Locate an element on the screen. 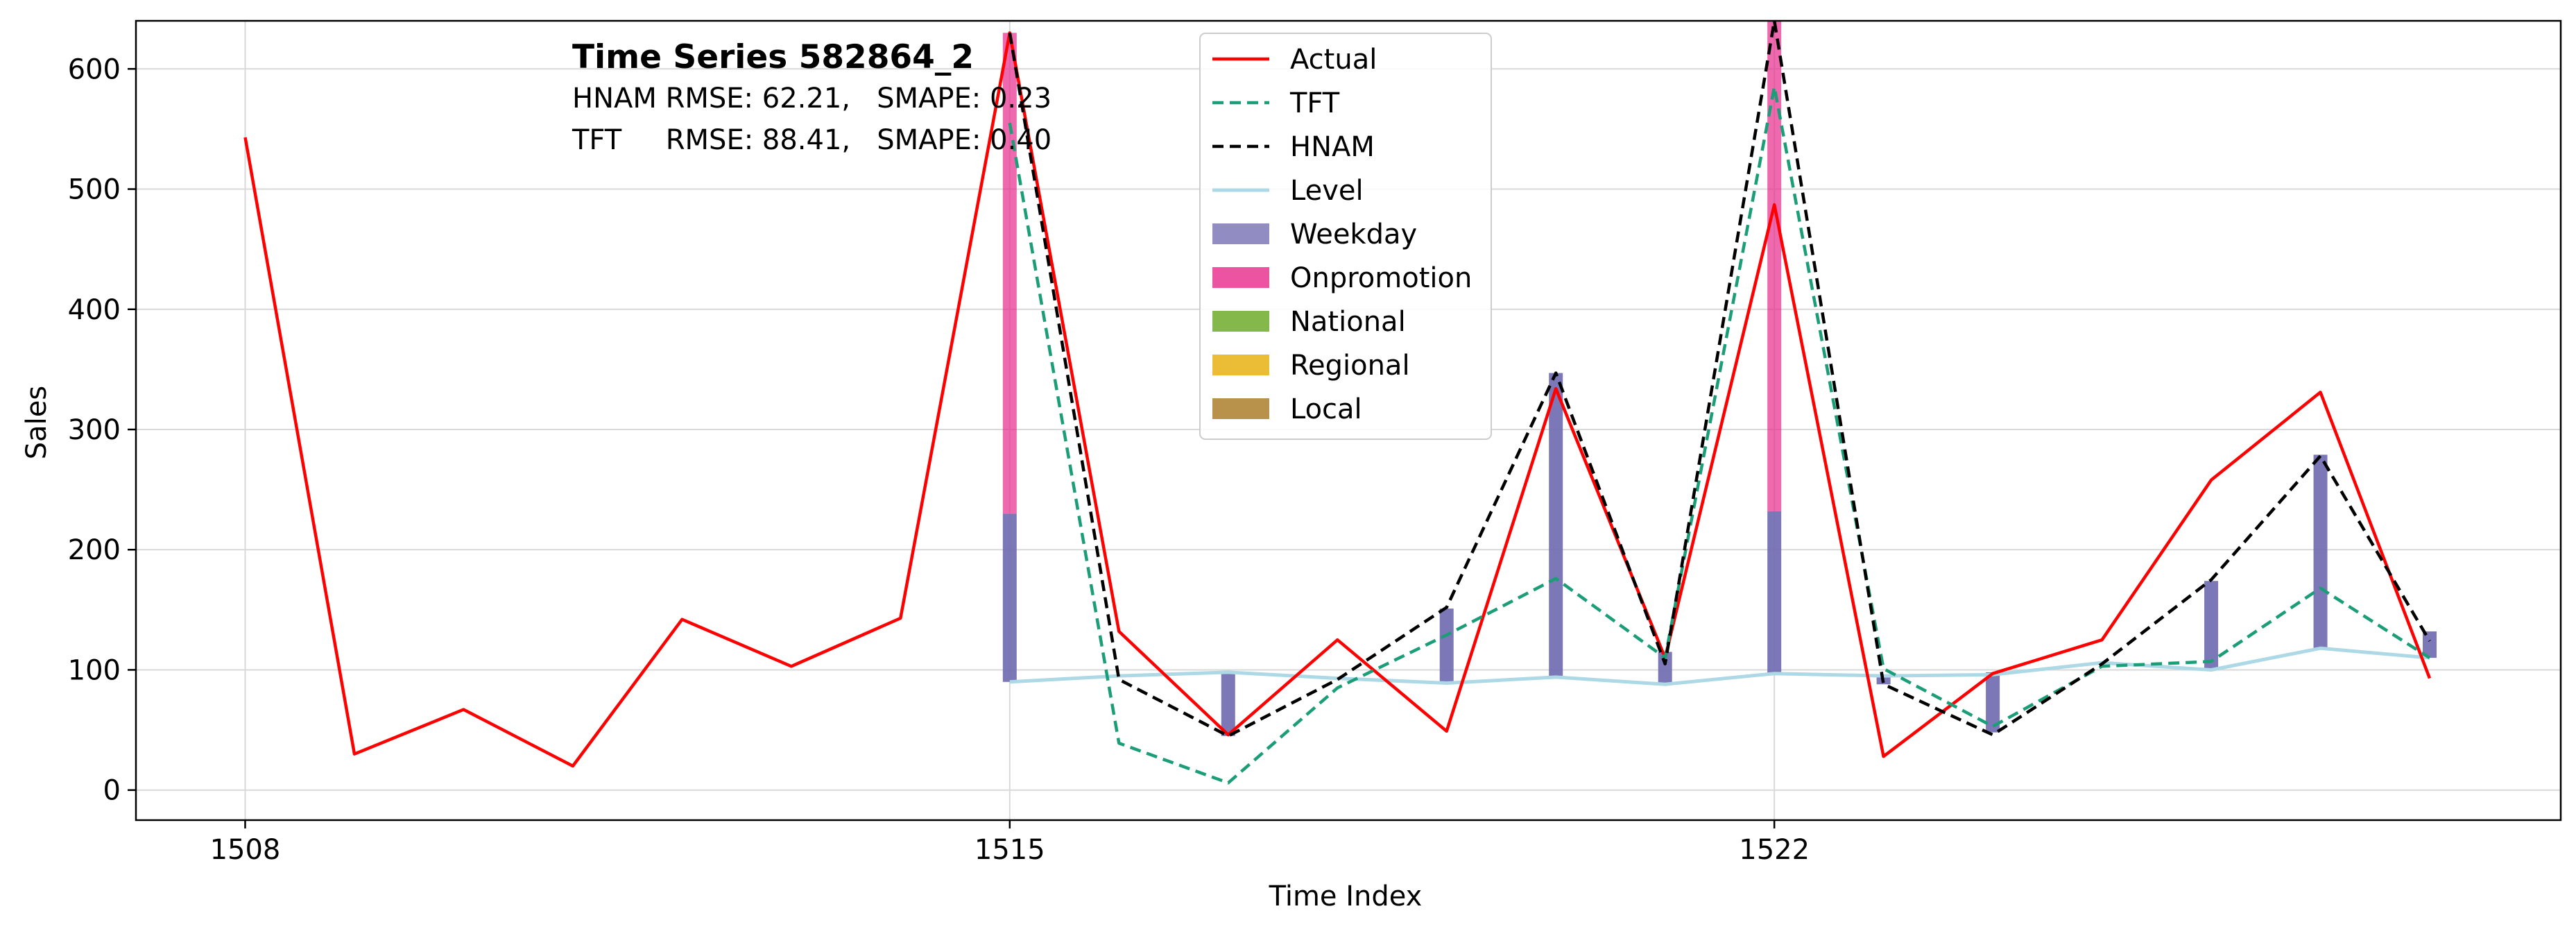 The width and height of the screenshot is (2576, 936). y-axis-label: Sales is located at coordinates (37, 422).